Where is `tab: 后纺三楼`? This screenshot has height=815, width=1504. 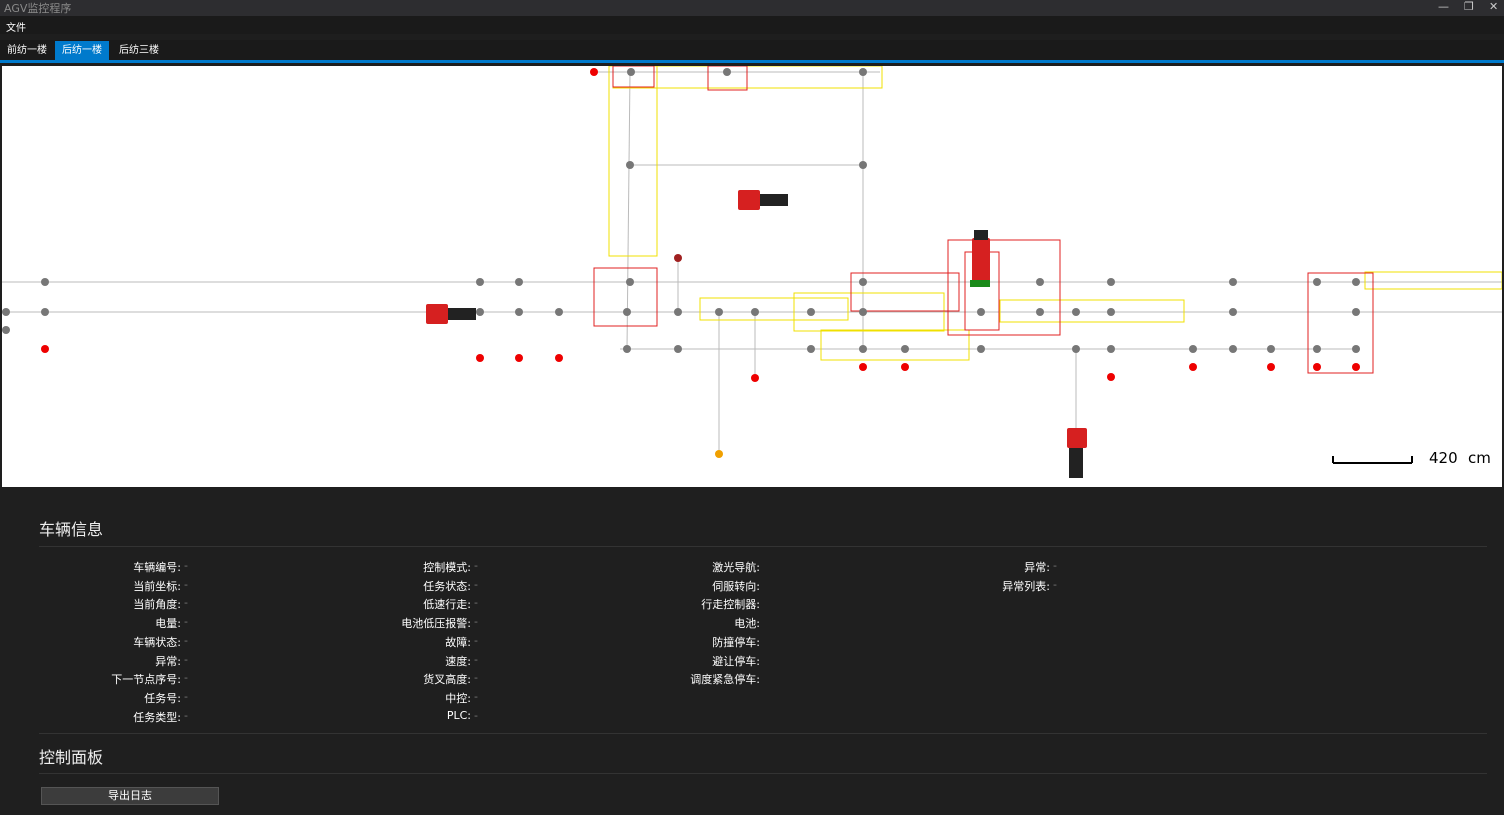 tab: 后纺三楼 is located at coordinates (139, 50).